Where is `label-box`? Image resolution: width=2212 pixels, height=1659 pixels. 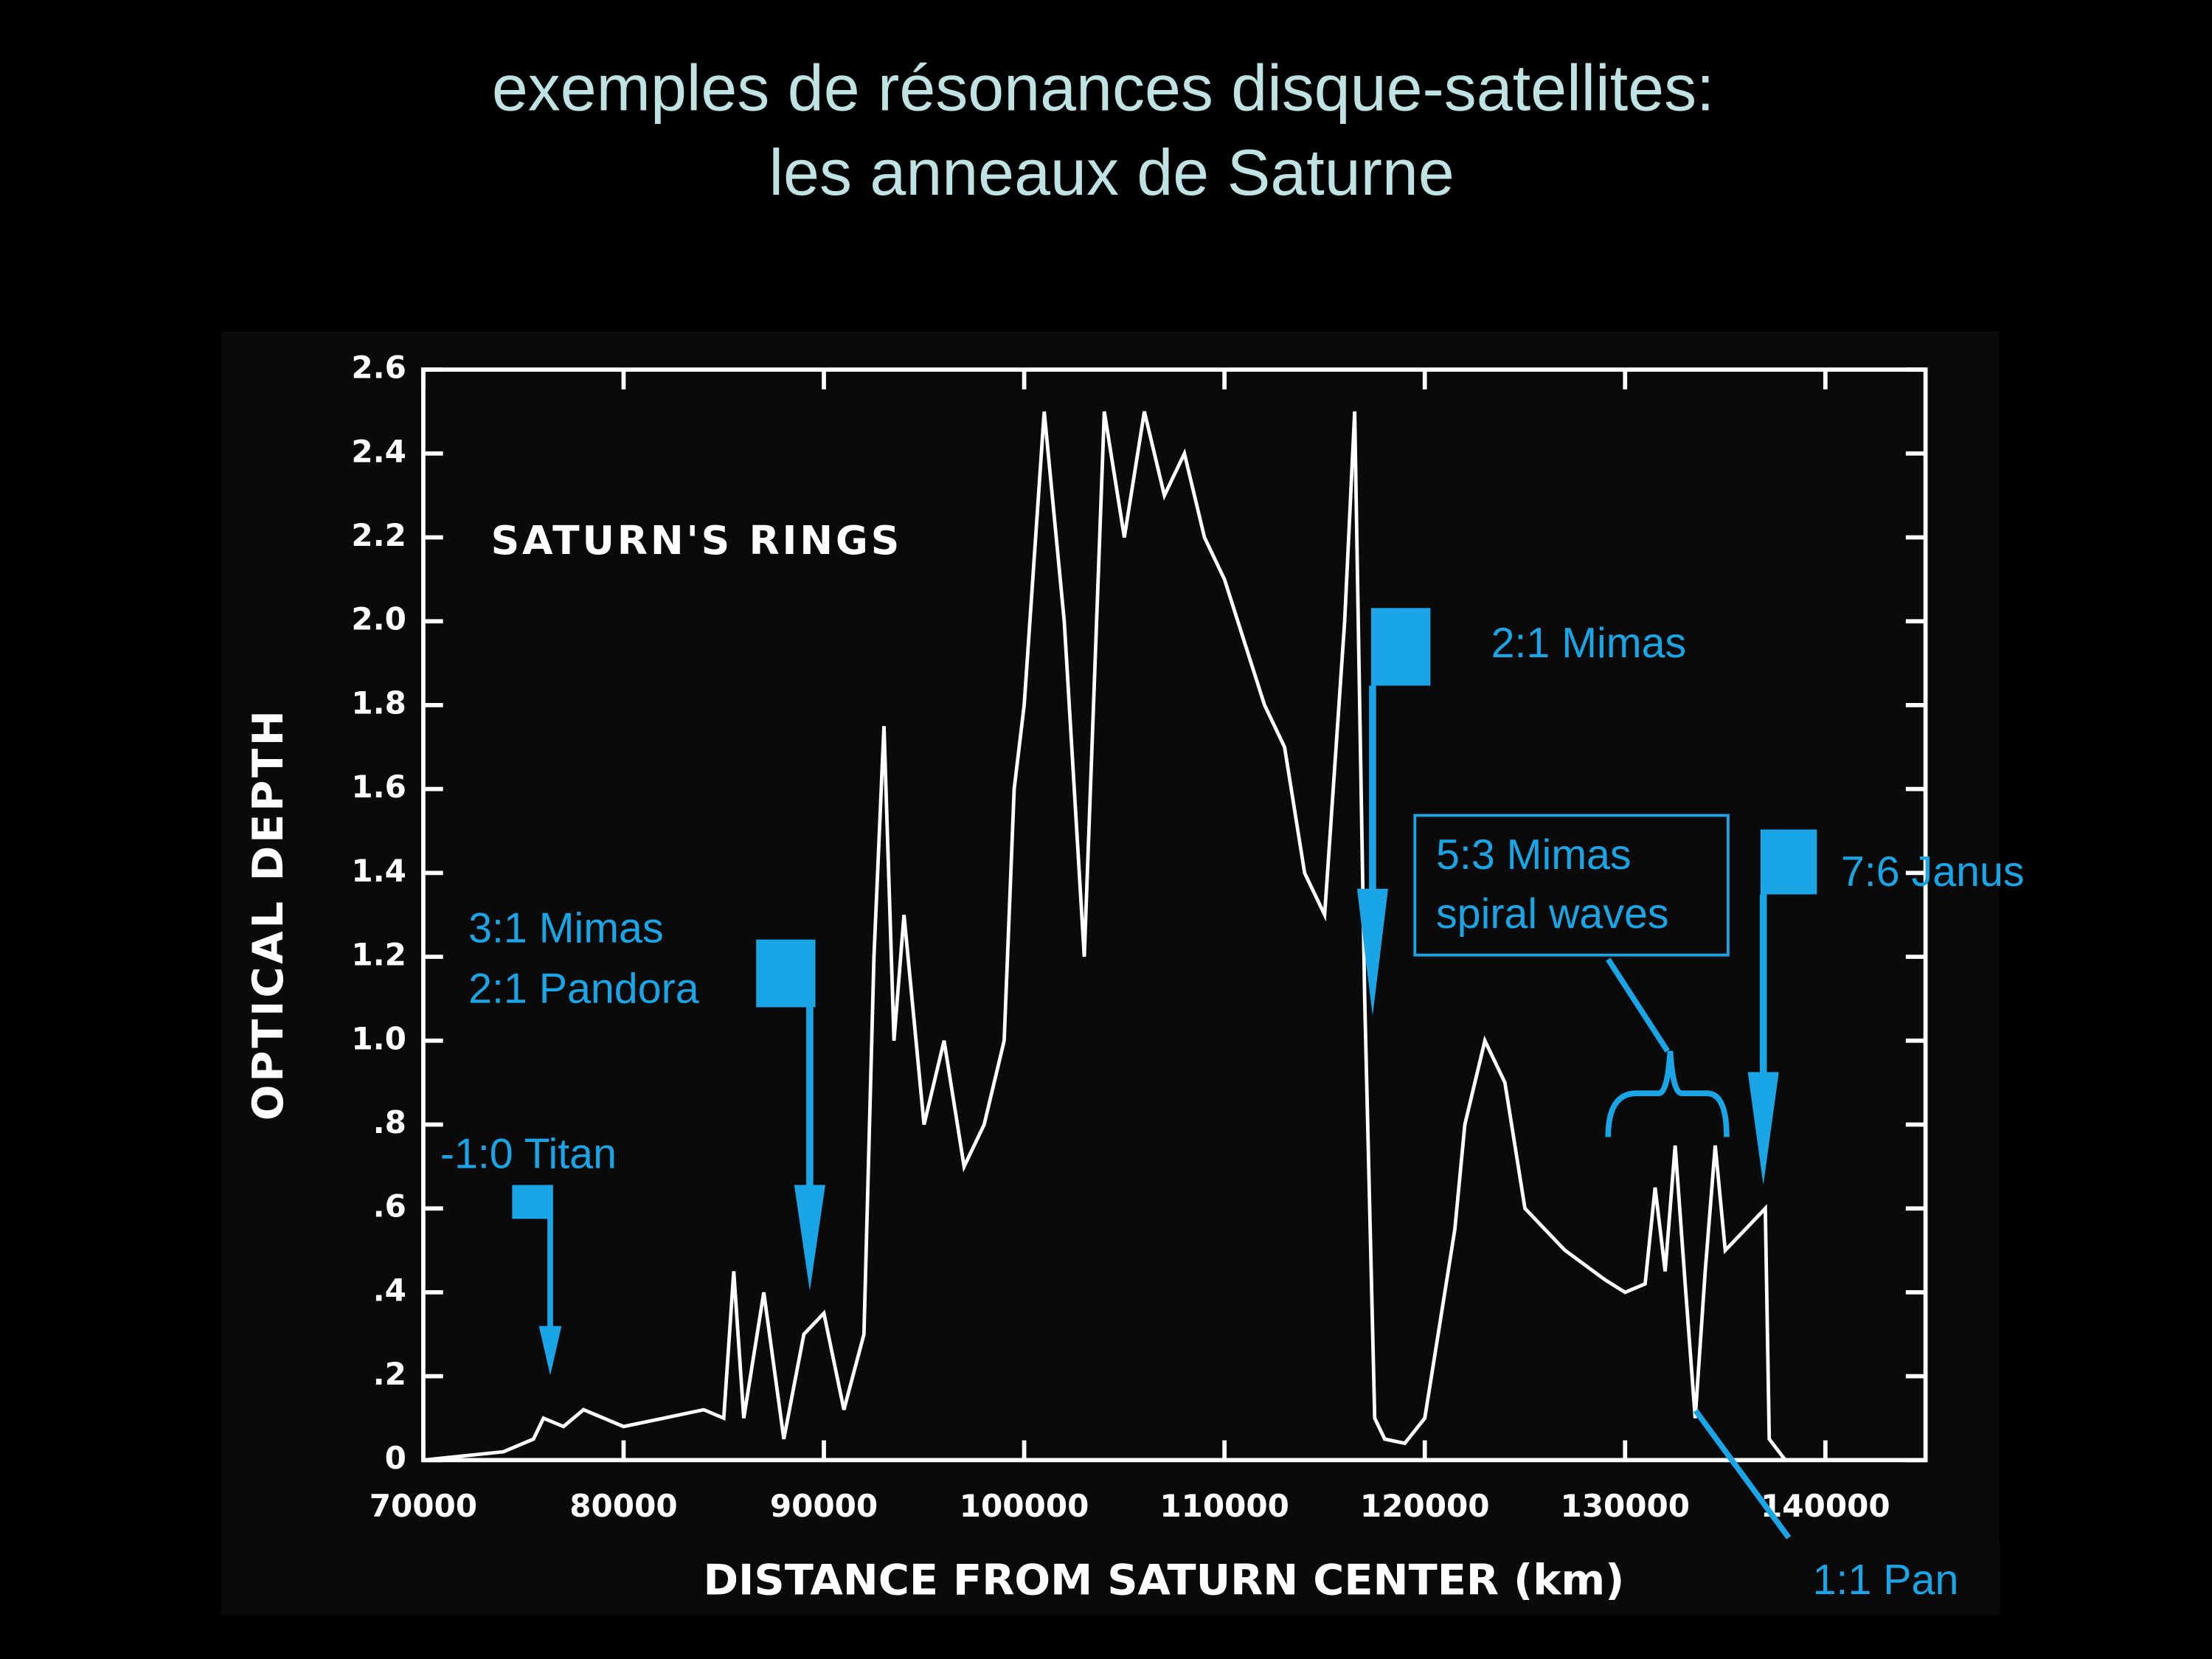 label-box is located at coordinates (1895, 1577).